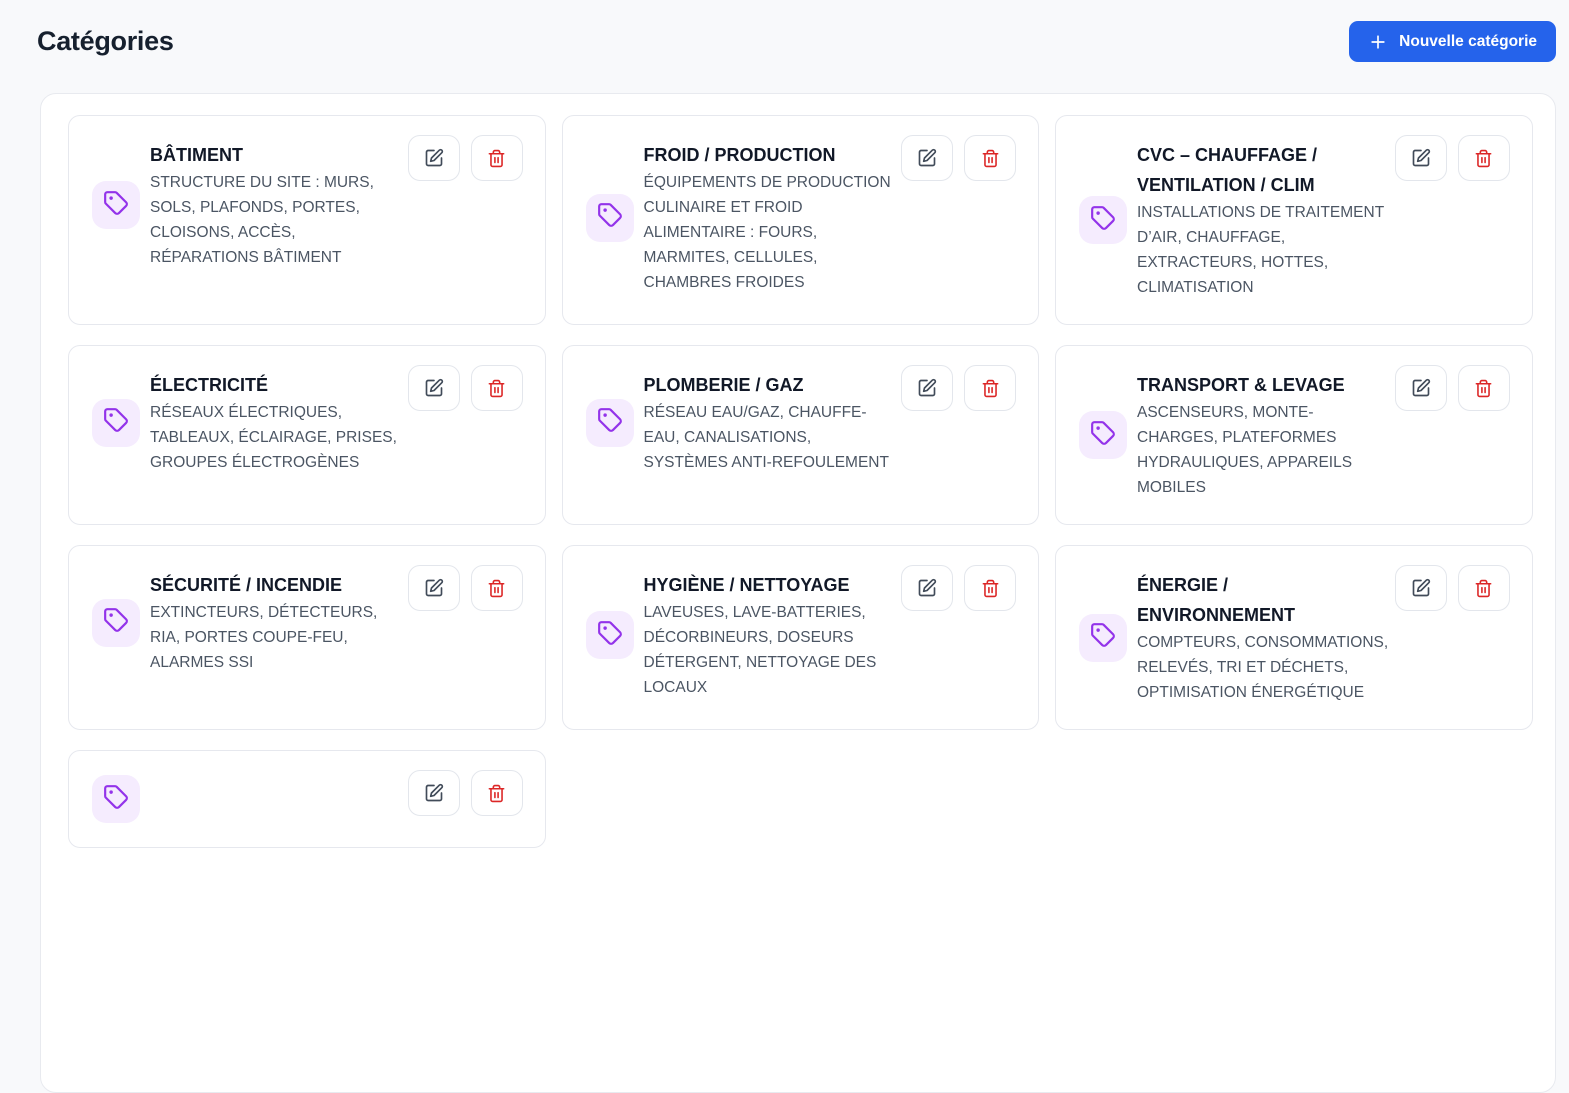  What do you see at coordinates (1378, 42) in the screenshot?
I see `plus-icon` at bounding box center [1378, 42].